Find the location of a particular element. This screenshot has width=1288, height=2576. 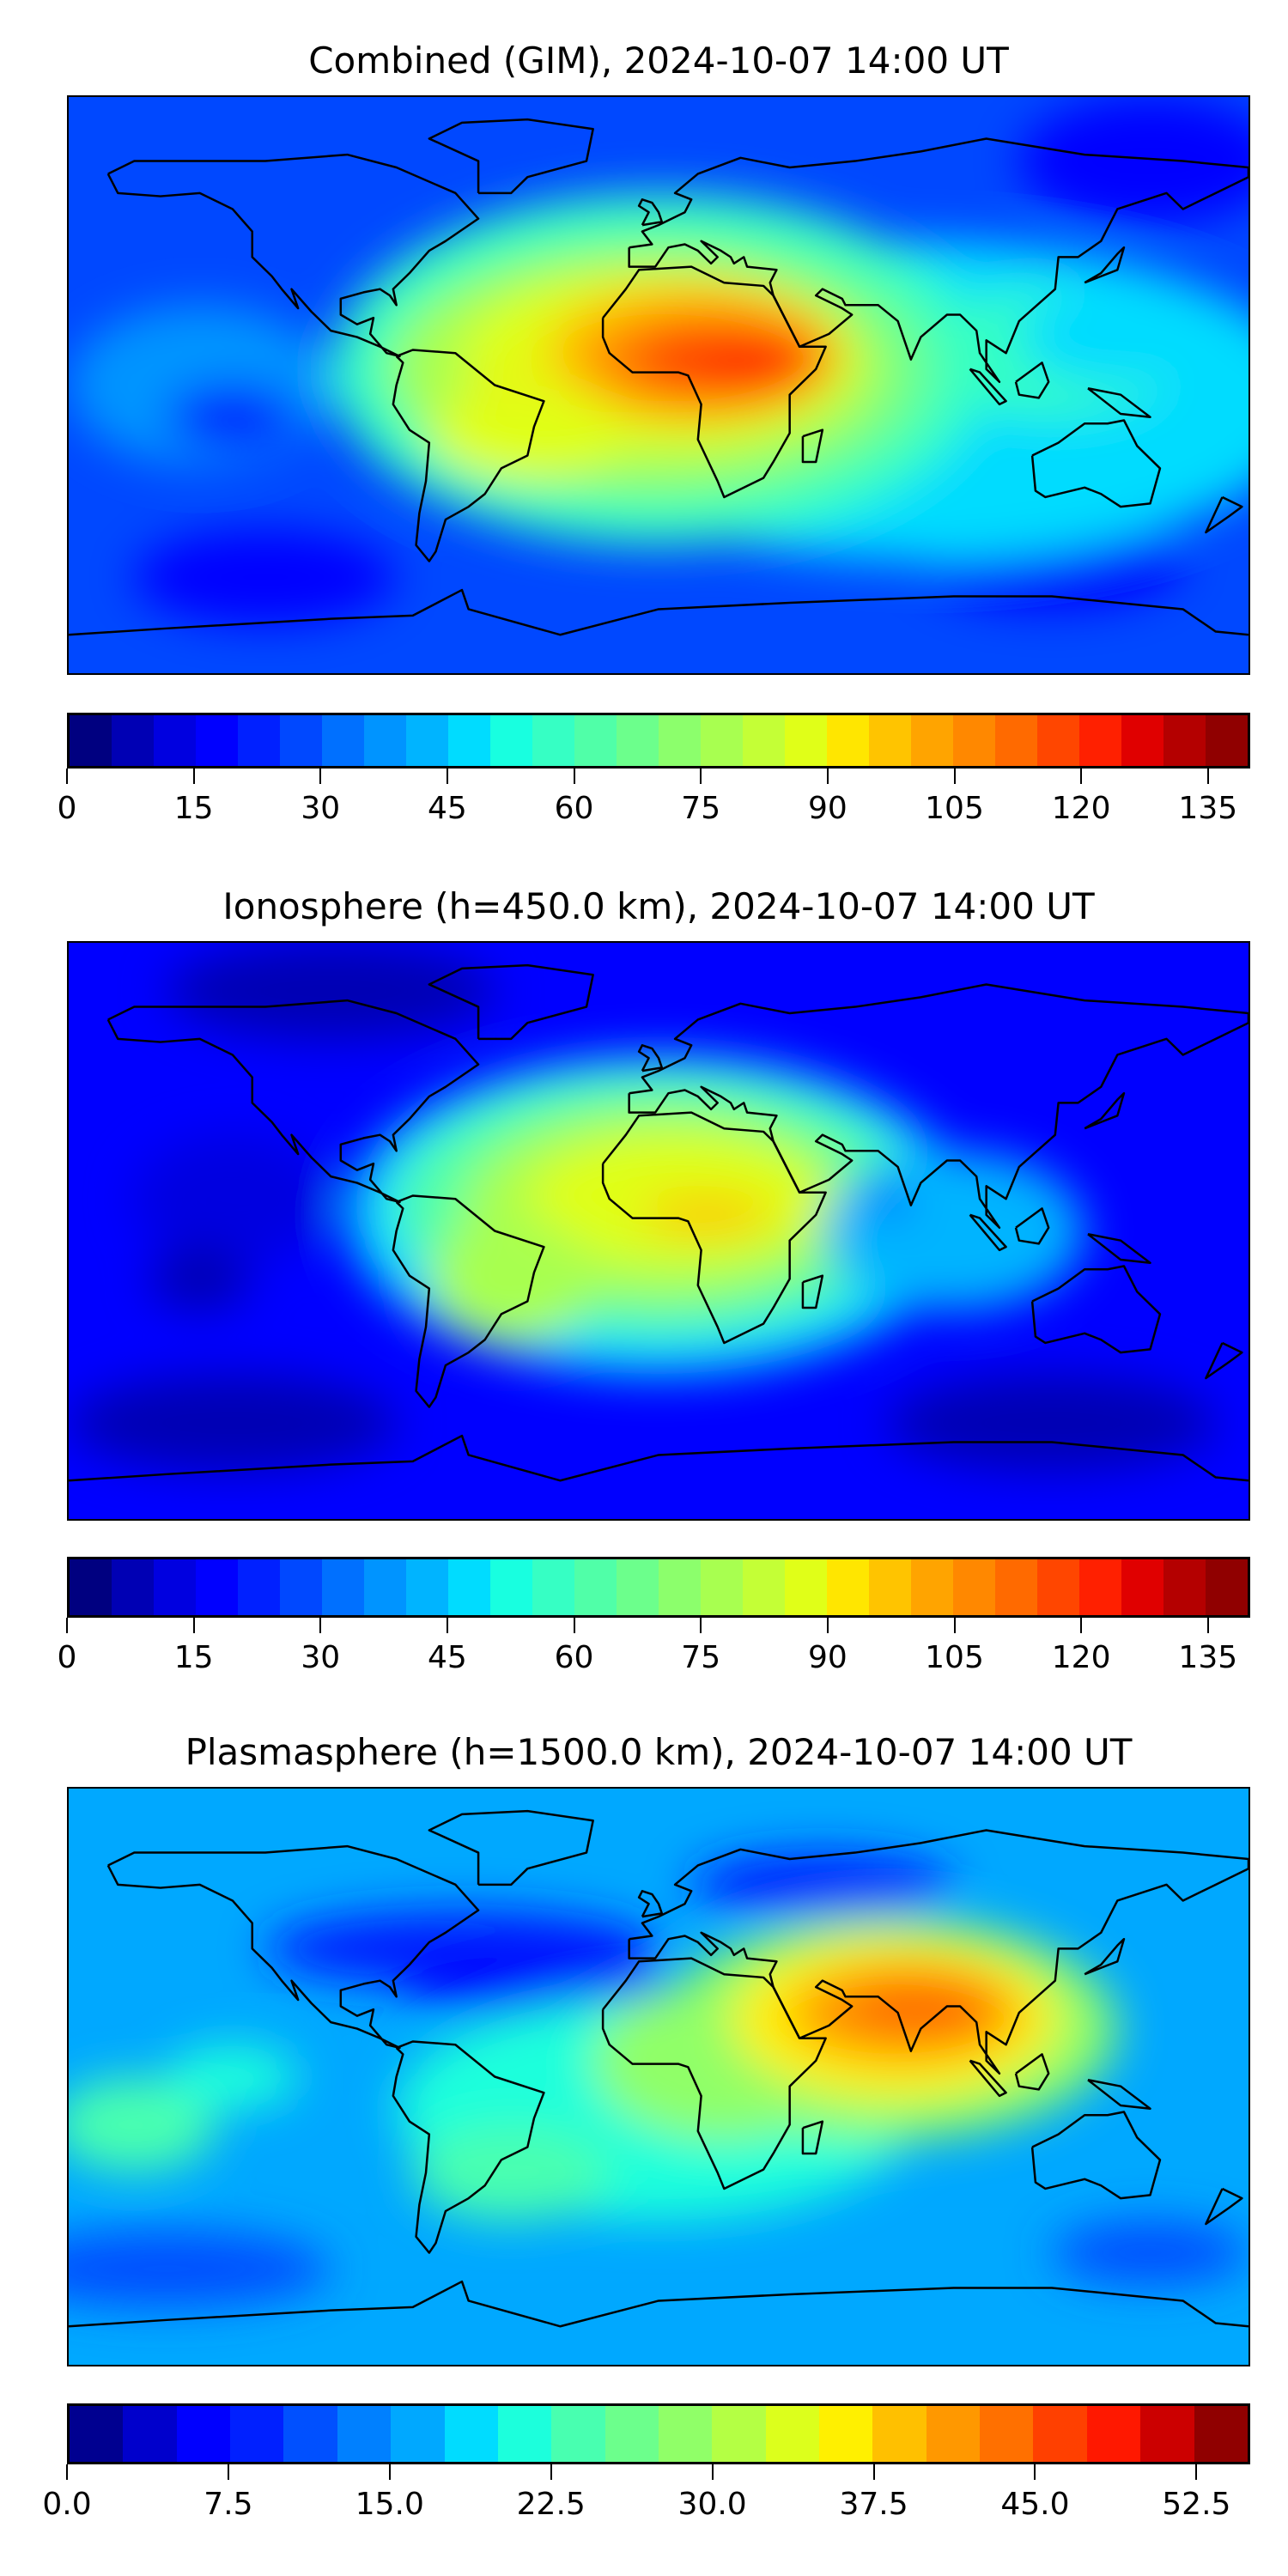

colorbar-ionosphere is located at coordinates (658, 1587).